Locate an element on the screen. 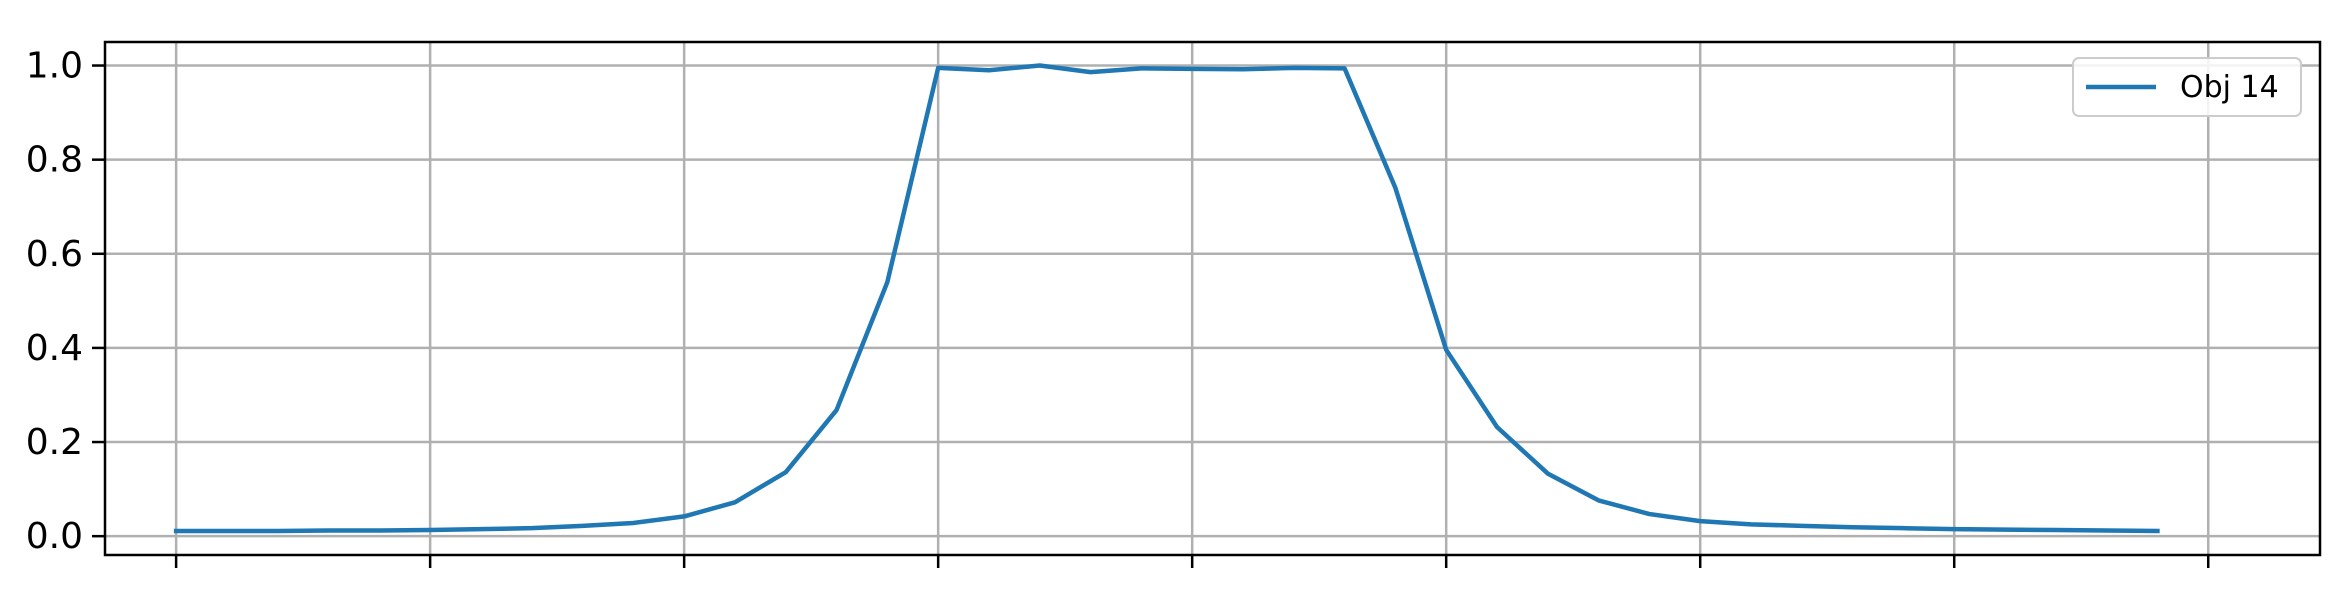  legend-box is located at coordinates (2187, 87).